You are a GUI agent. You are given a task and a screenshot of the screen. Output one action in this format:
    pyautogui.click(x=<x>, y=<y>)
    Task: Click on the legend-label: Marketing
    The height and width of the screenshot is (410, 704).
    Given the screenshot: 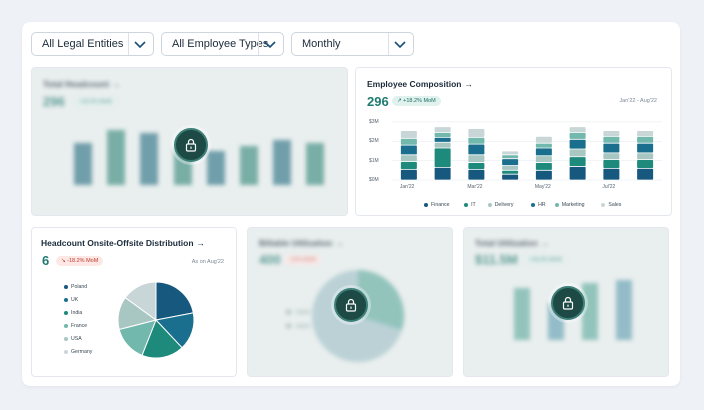 What is the action you would take?
    pyautogui.click(x=573, y=205)
    